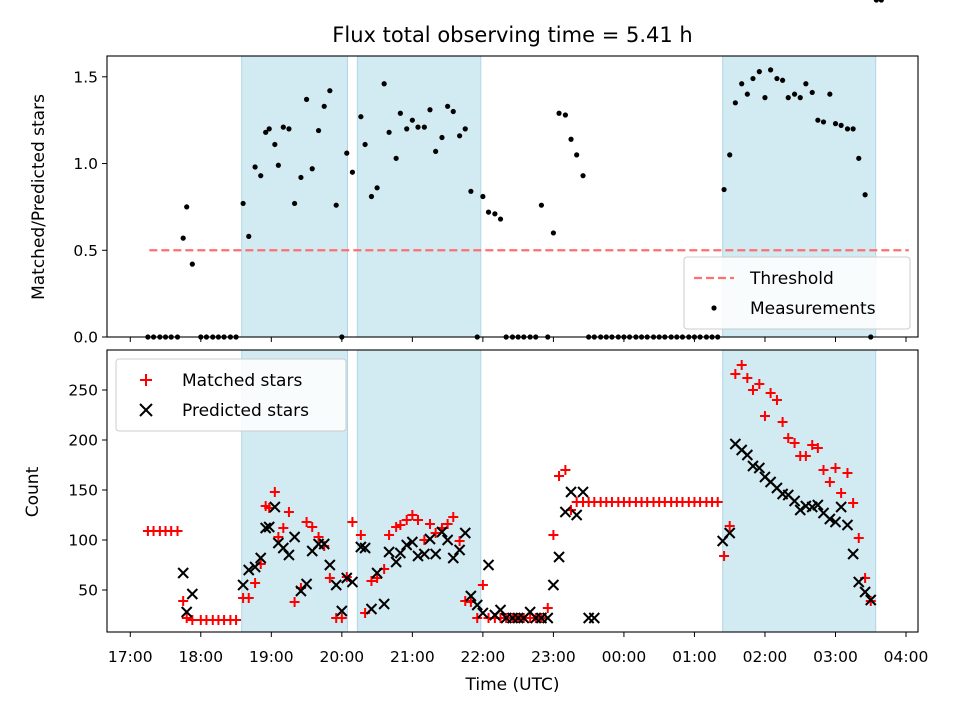  Describe the element at coordinates (791, 279) in the screenshot. I see `legend-label: Threshold` at that location.